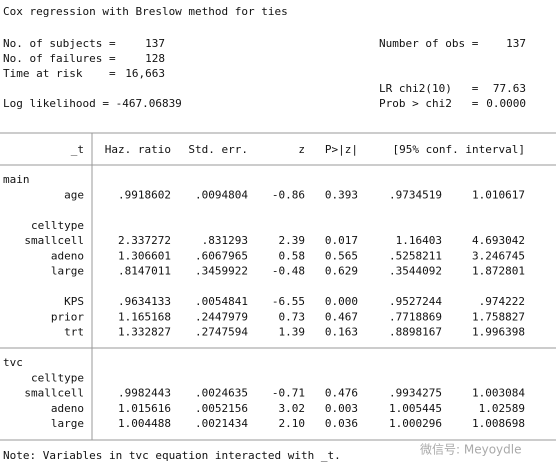  I want to click on cell: 1.758827, so click(498, 316).